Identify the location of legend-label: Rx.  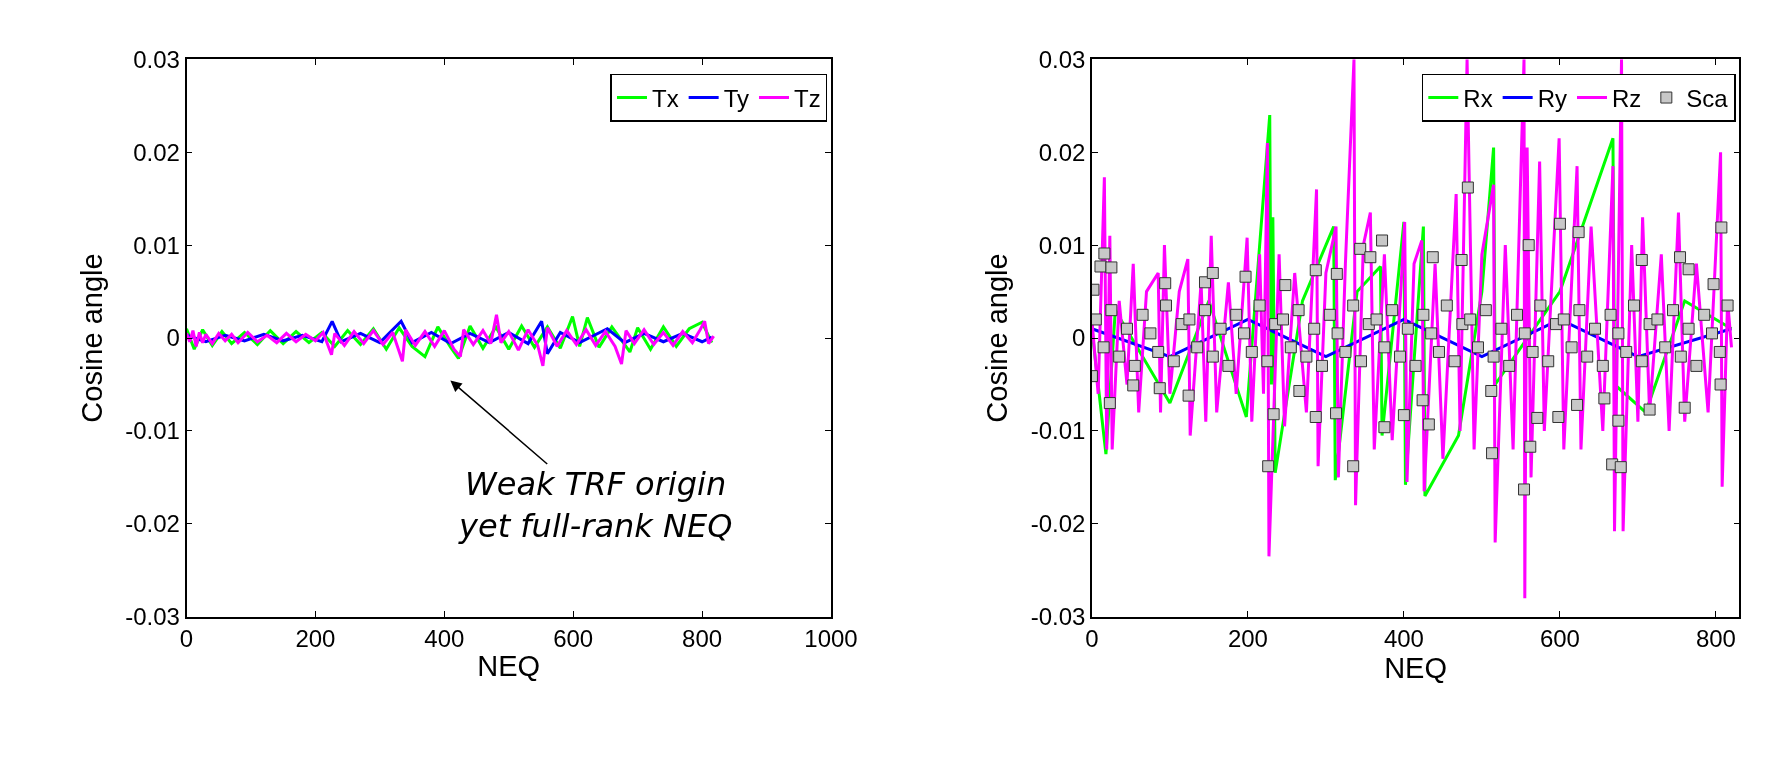
(1478, 98).